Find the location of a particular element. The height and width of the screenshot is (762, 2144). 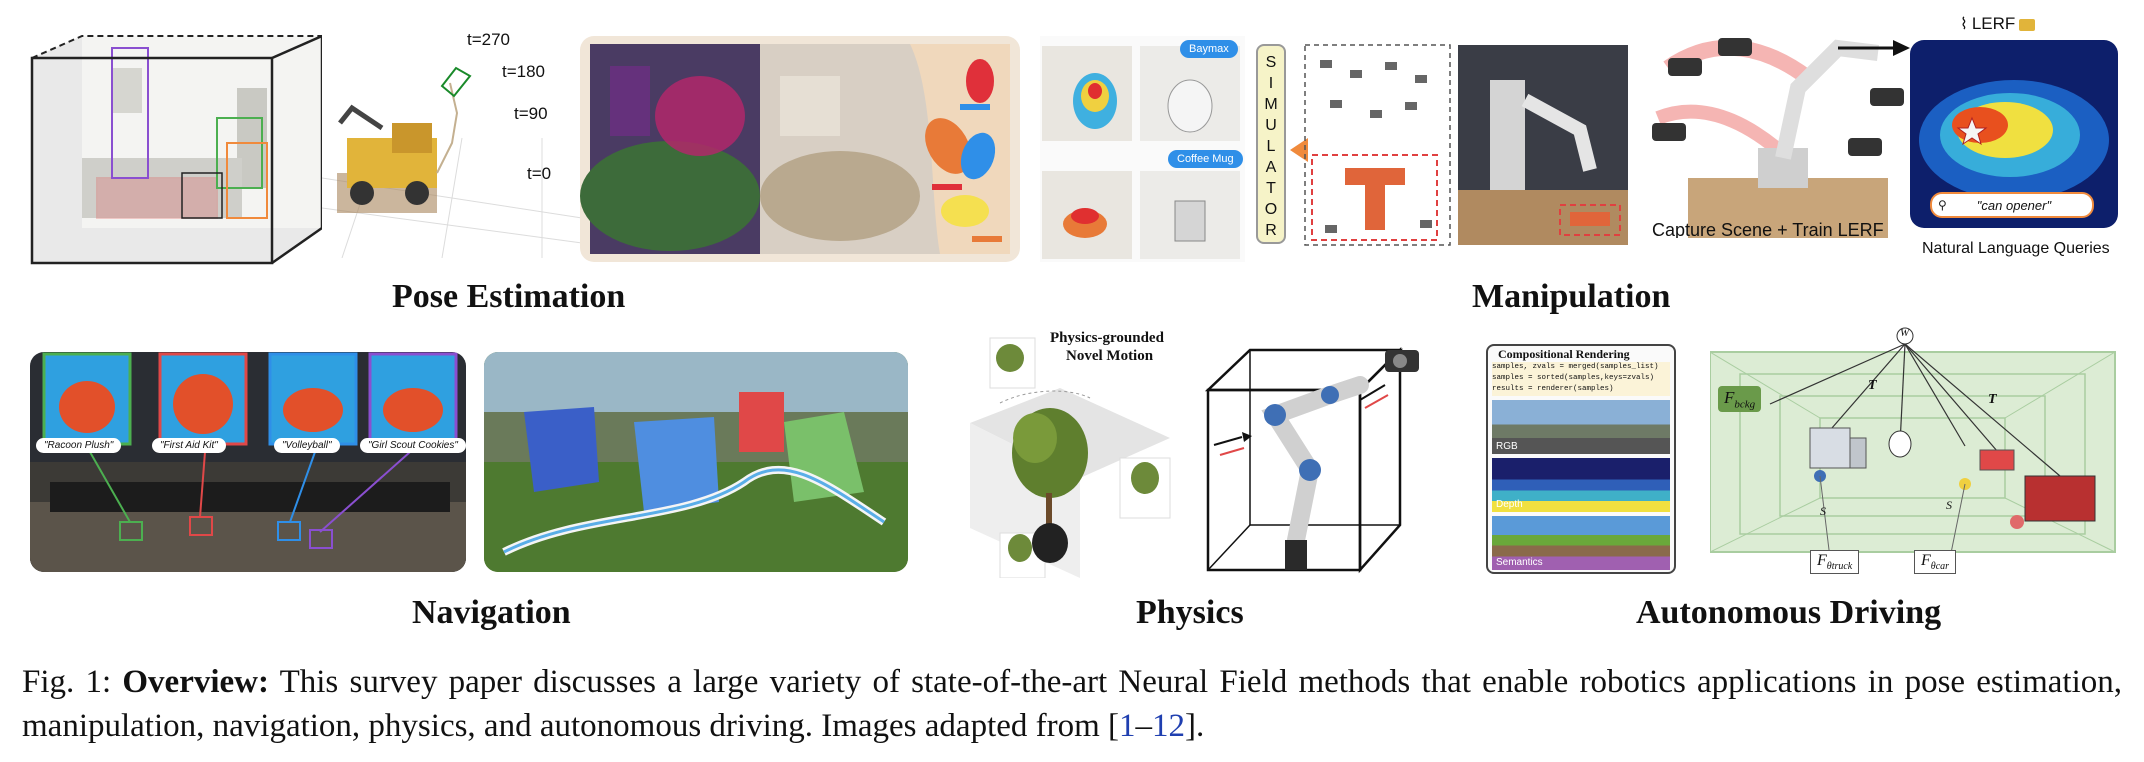

query-text: "can opener" is located at coordinates (2014, 205).